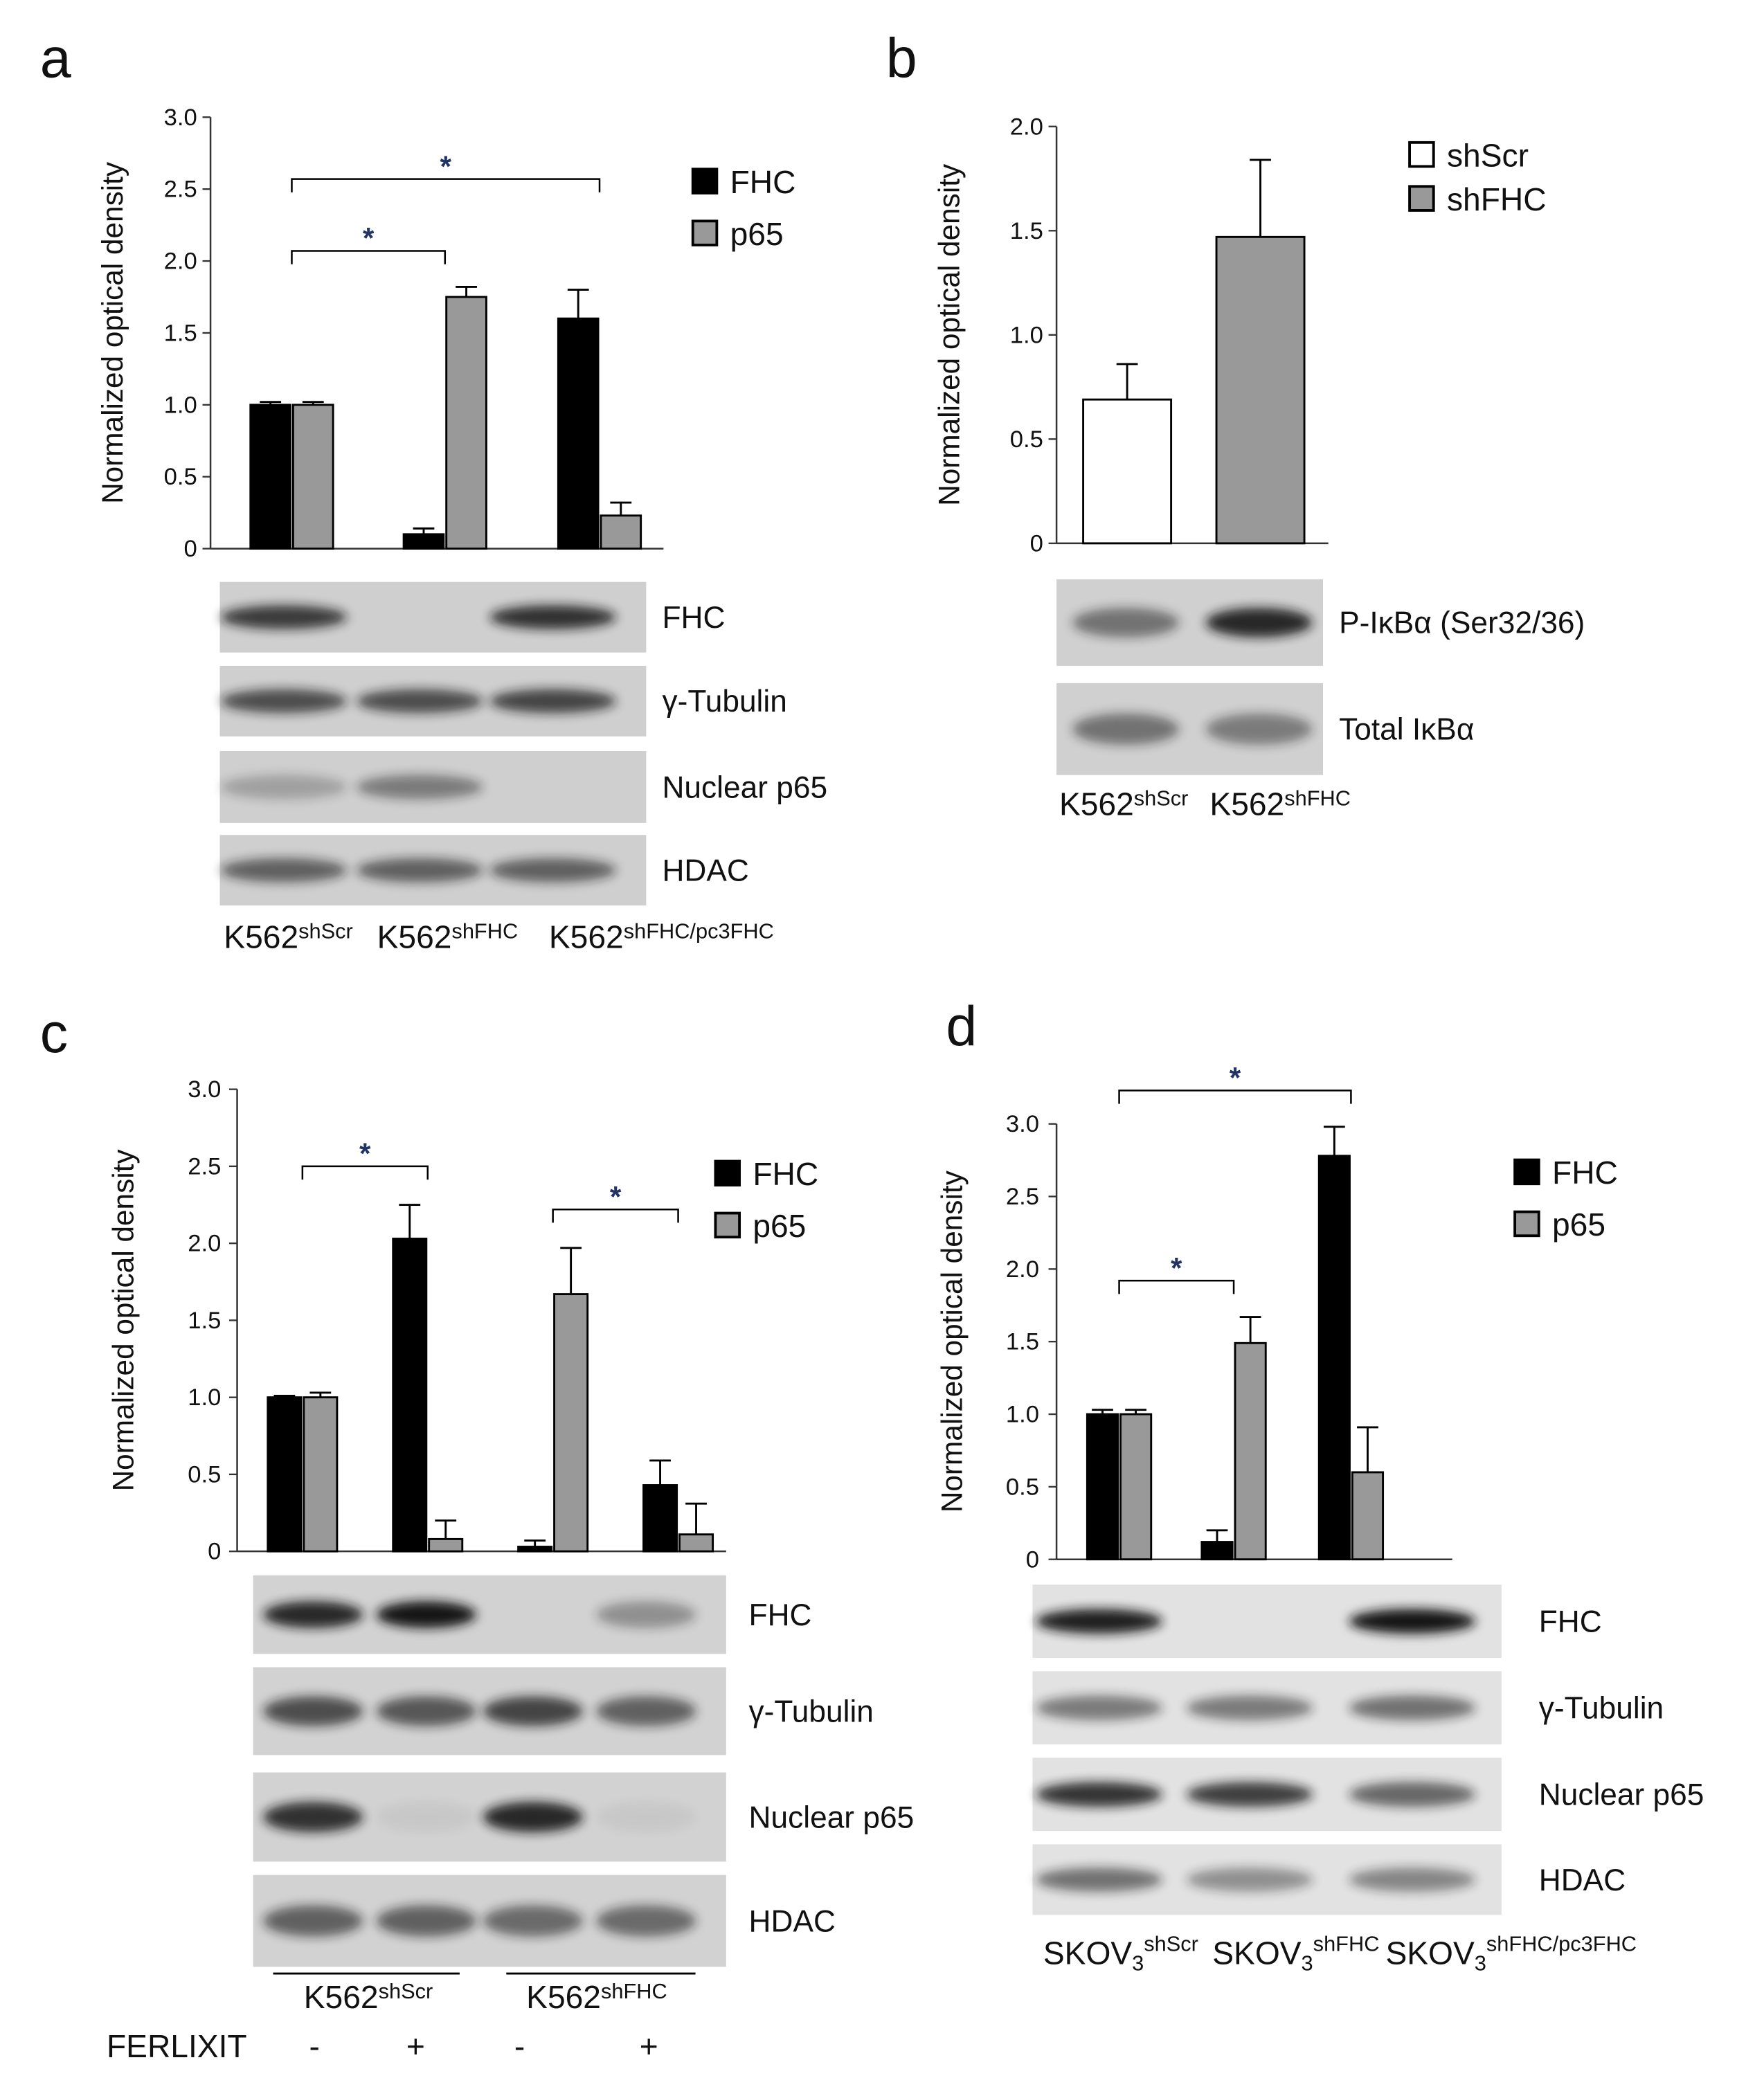  Describe the element at coordinates (55, 59) in the screenshot. I see `panel-letter: a` at that location.